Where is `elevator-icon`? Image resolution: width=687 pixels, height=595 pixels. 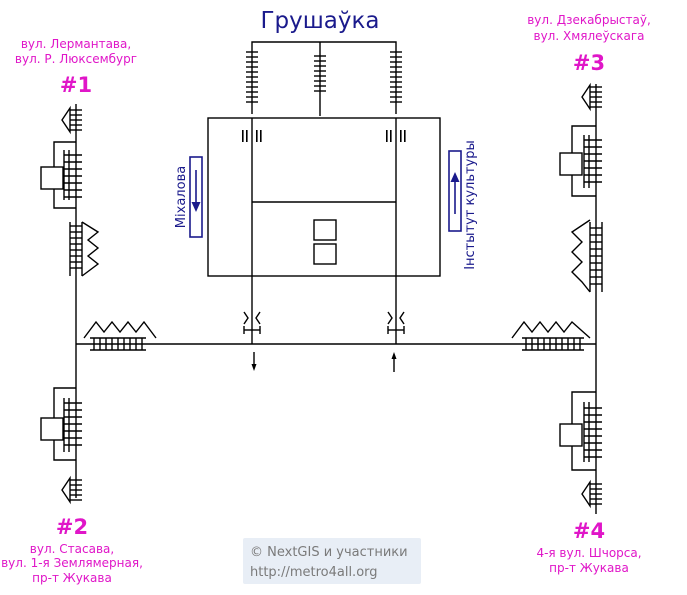 elevator-icon is located at coordinates (325, 242).